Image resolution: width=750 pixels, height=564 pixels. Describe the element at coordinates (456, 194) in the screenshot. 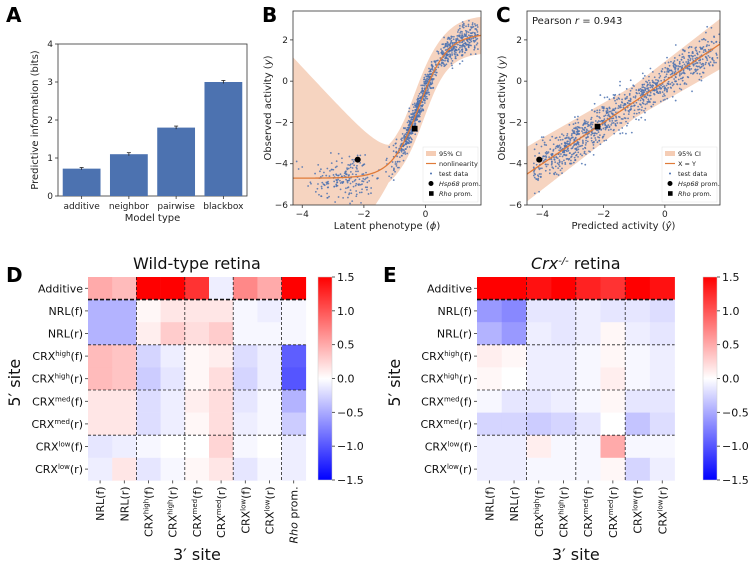

I see `legend-entry: Rho prom.` at that location.